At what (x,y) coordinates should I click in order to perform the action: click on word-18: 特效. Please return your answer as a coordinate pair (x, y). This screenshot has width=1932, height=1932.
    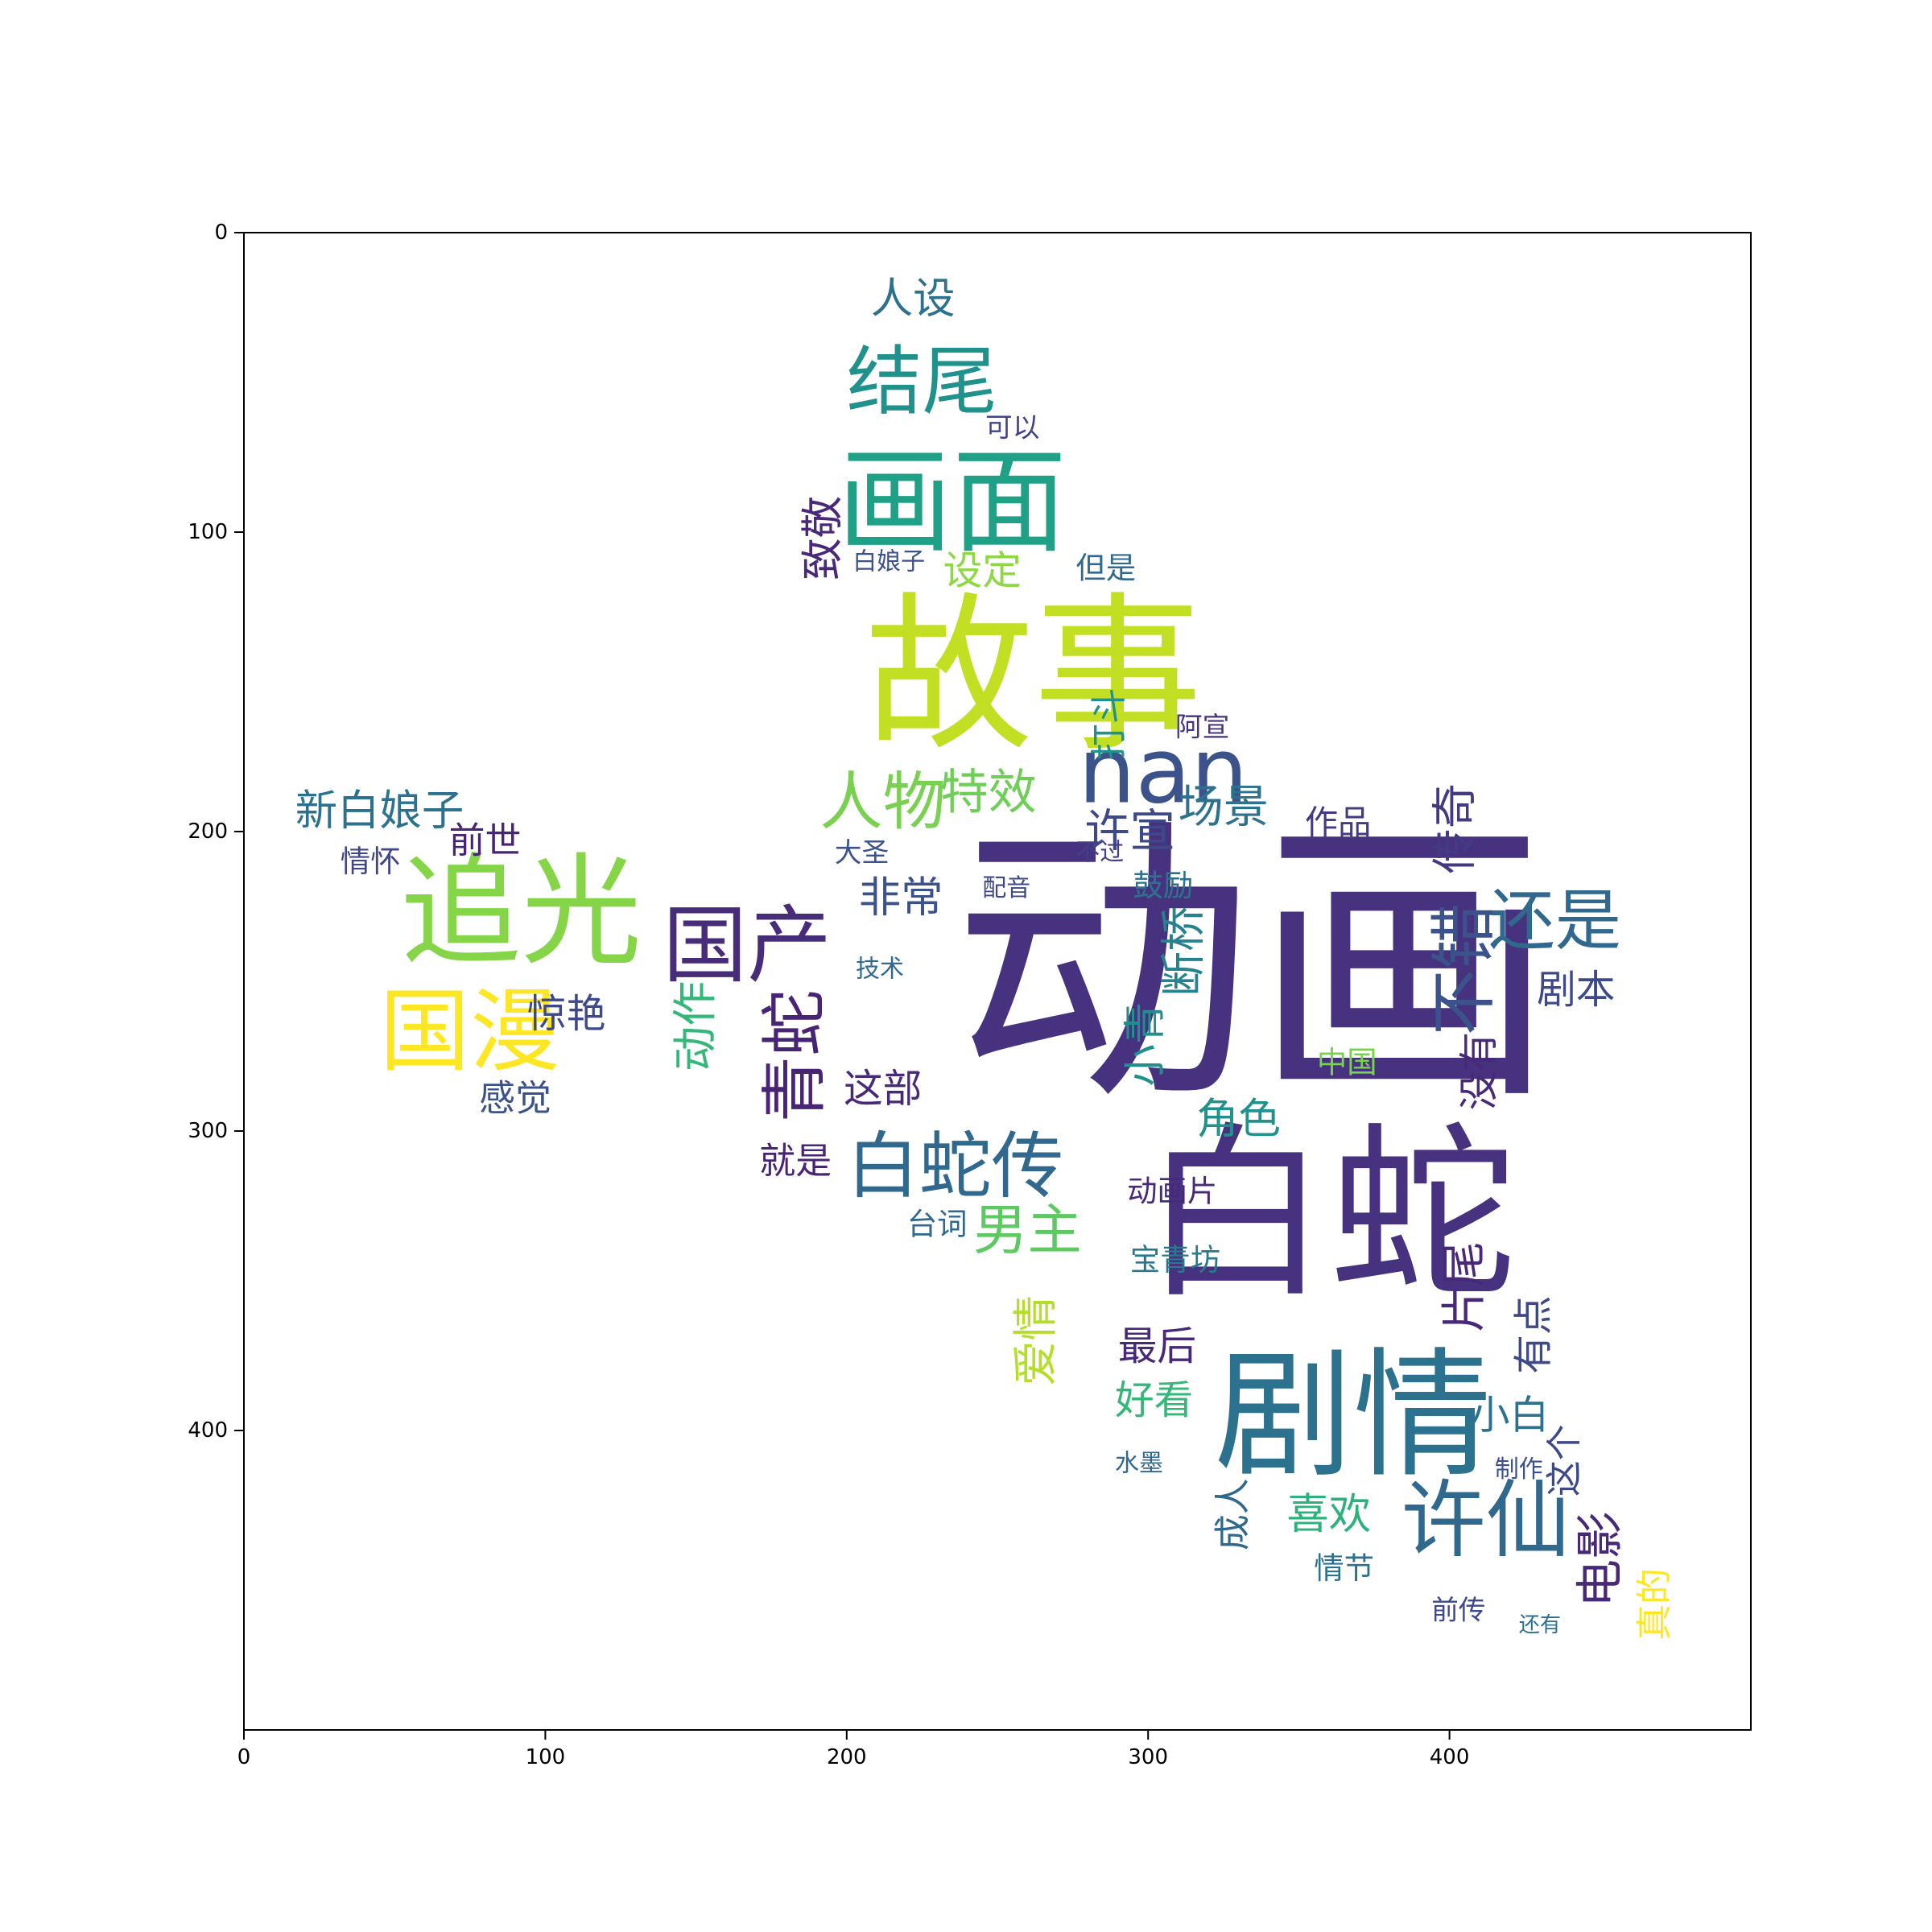
    Looking at the image, I should click on (988, 793).